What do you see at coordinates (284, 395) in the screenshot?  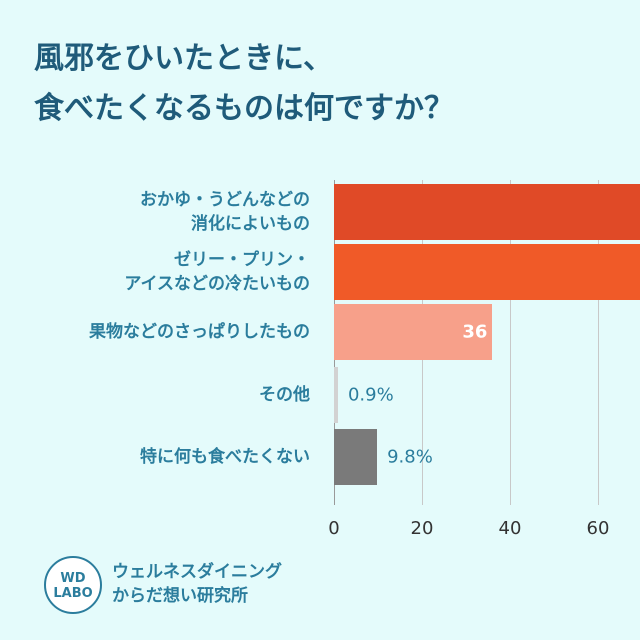 I see `y-tick-label: その他` at bounding box center [284, 395].